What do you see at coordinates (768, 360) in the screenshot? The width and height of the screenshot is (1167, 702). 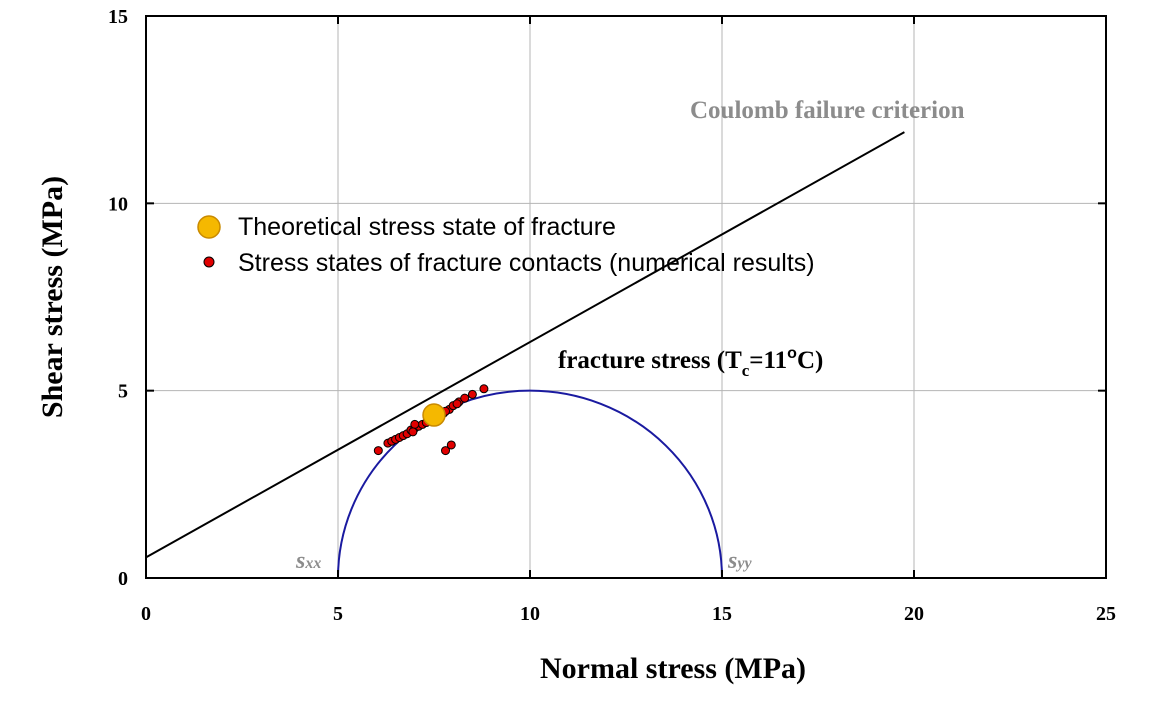 I see `fracture-mid-text: =11` at bounding box center [768, 360].